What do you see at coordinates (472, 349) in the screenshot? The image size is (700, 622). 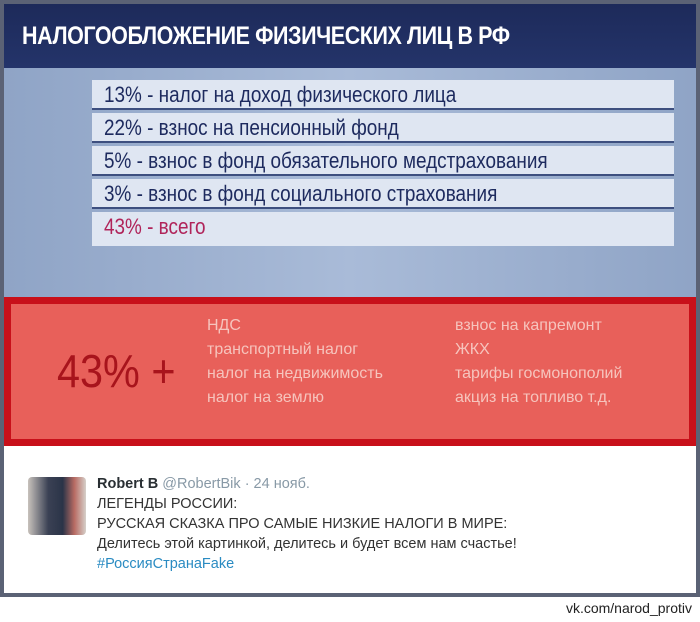 I see `extra-item: ЖКХ` at bounding box center [472, 349].